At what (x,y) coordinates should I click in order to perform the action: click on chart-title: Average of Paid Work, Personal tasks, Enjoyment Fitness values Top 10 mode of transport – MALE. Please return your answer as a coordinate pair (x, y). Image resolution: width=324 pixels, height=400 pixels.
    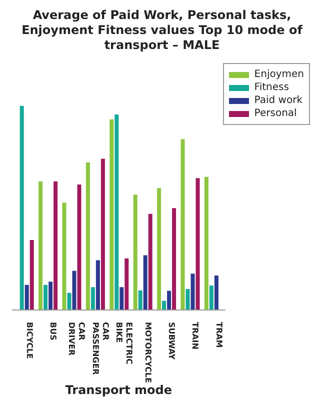
    Looking at the image, I should click on (162, 30).